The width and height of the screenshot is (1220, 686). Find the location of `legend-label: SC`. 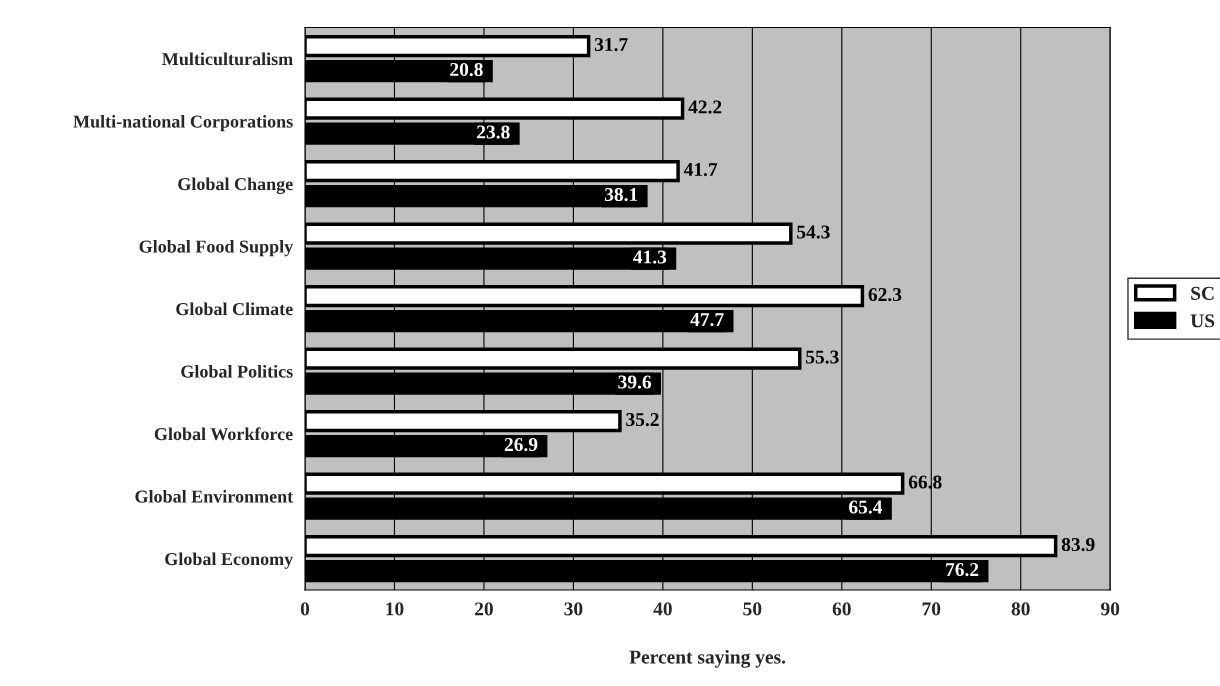

legend-label: SC is located at coordinates (1202, 293).